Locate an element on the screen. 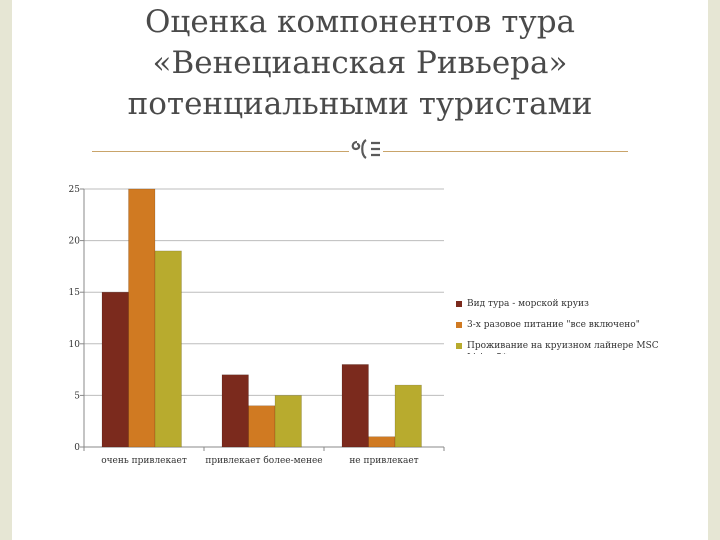  y-tick-label: 0 is located at coordinates (77, 448).